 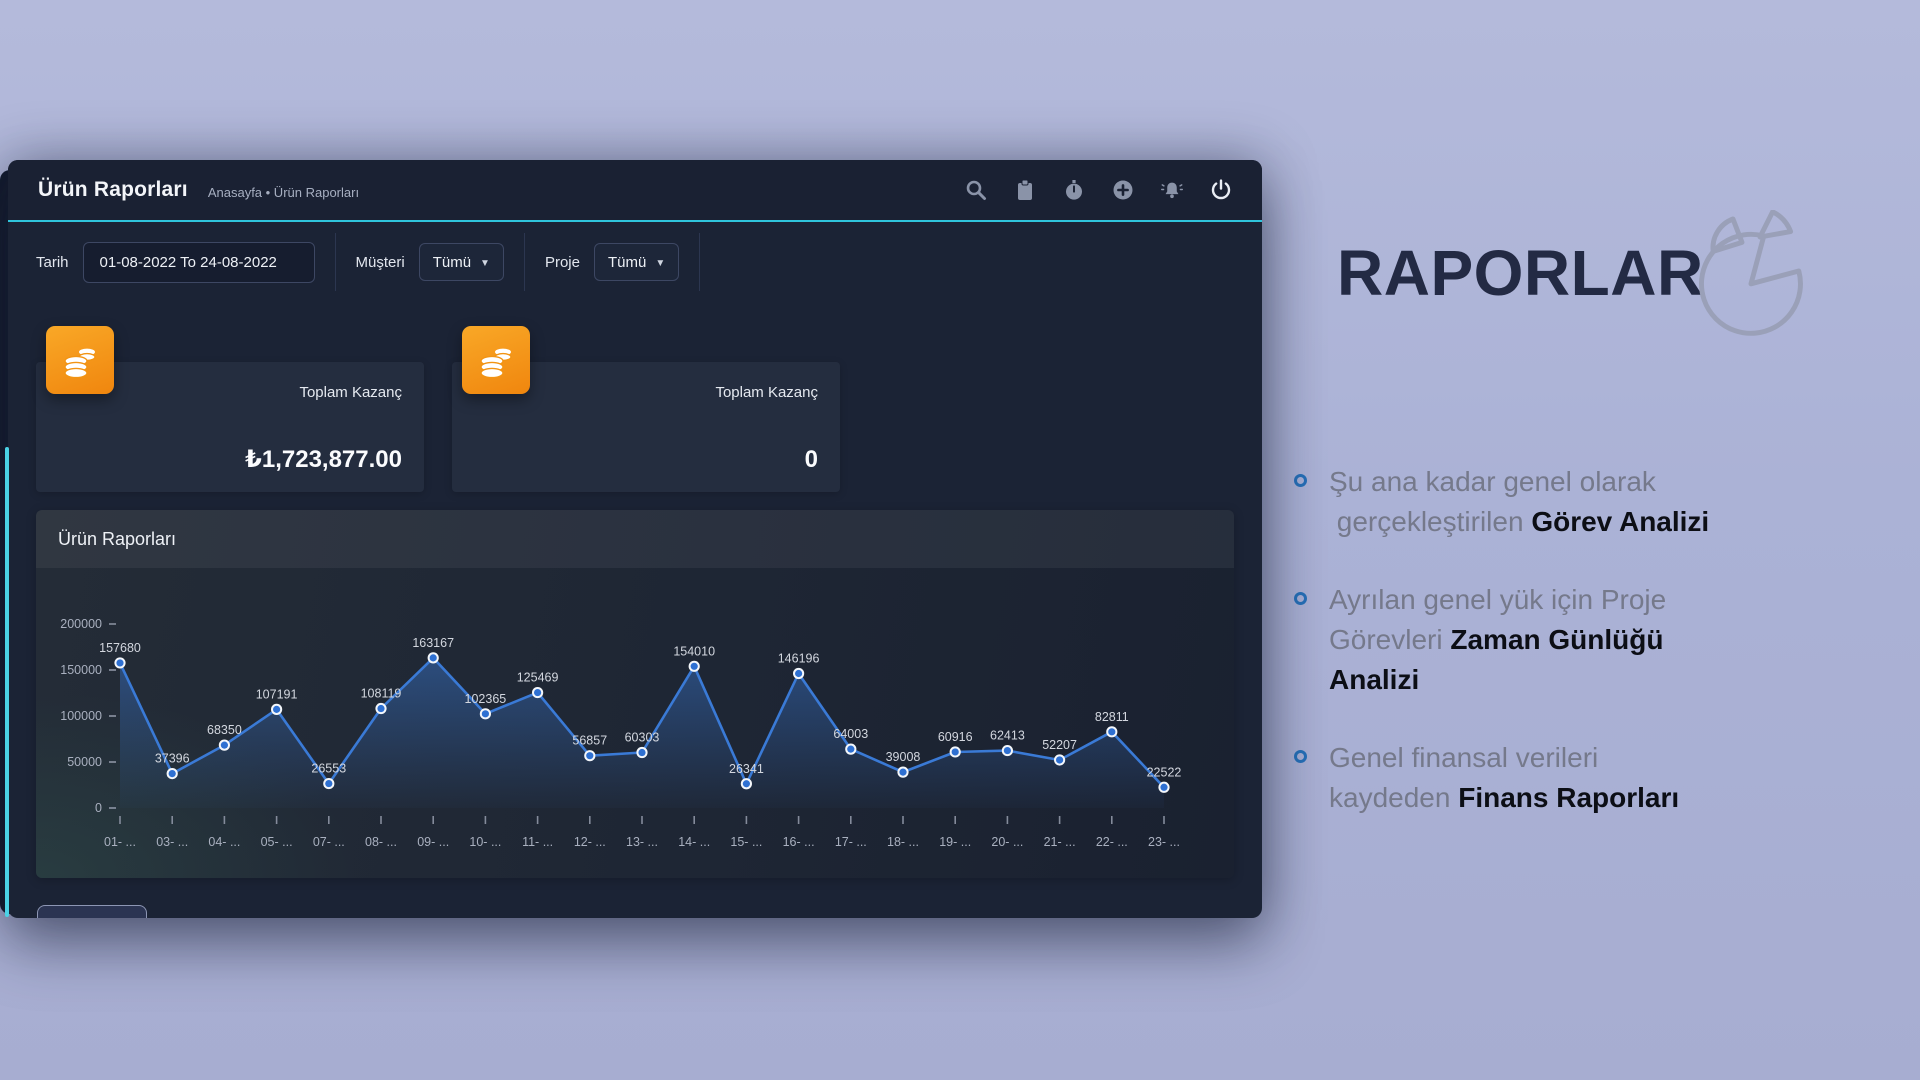 What do you see at coordinates (976, 190) in the screenshot?
I see `search-icon` at bounding box center [976, 190].